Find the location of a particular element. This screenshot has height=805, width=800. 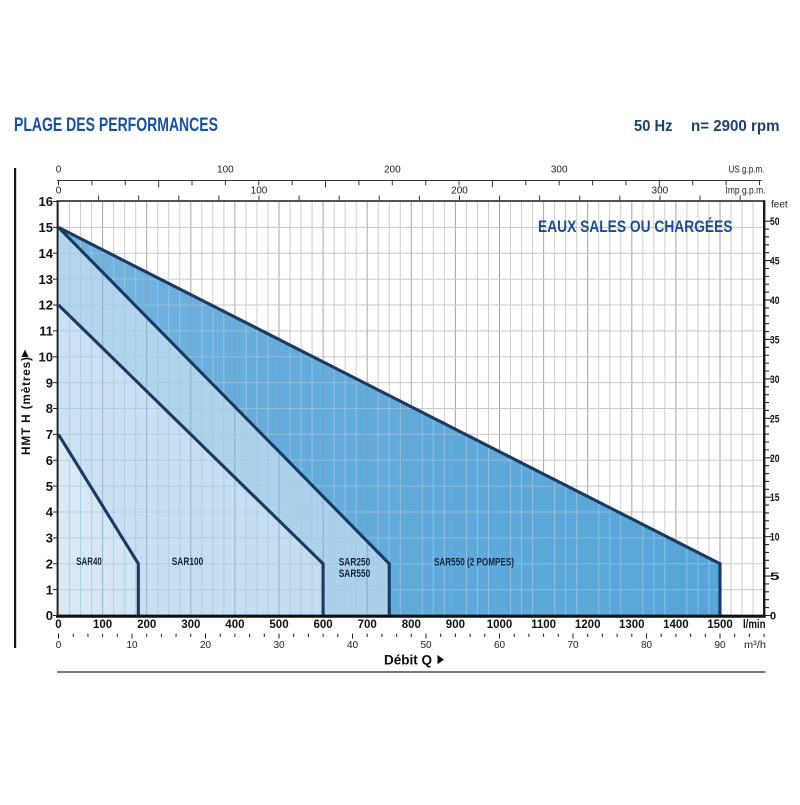

svg-text: SAR550 is located at coordinates (355, 574).